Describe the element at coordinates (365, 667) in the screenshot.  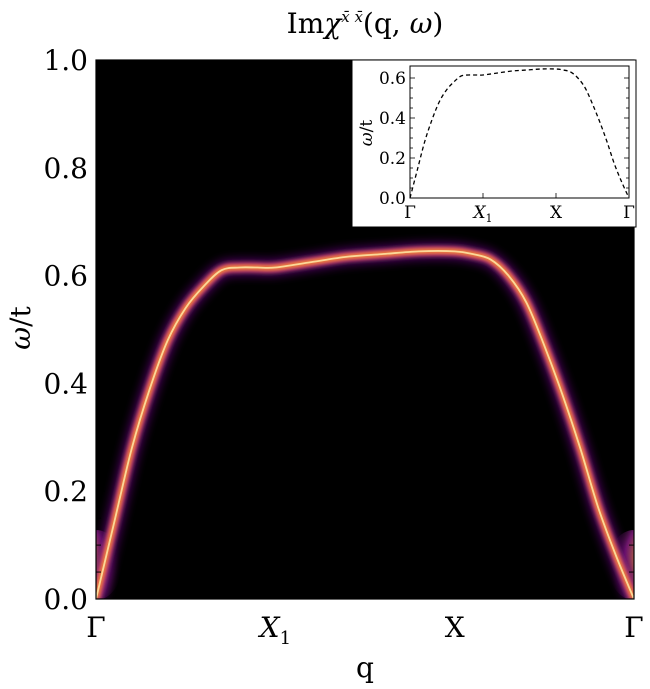
I see `x-axis-label: q` at that location.